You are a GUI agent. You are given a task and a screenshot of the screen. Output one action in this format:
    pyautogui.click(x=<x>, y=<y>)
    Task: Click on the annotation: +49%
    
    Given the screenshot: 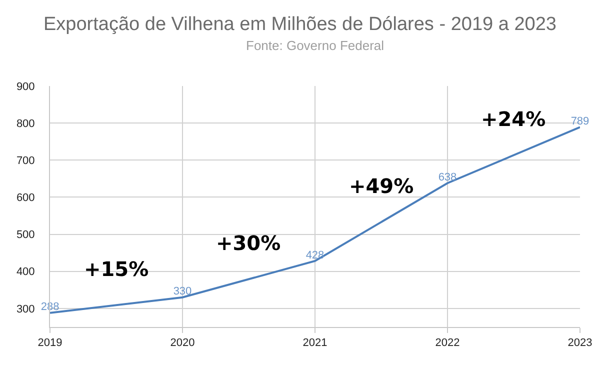 What is the action you would take?
    pyautogui.click(x=381, y=186)
    